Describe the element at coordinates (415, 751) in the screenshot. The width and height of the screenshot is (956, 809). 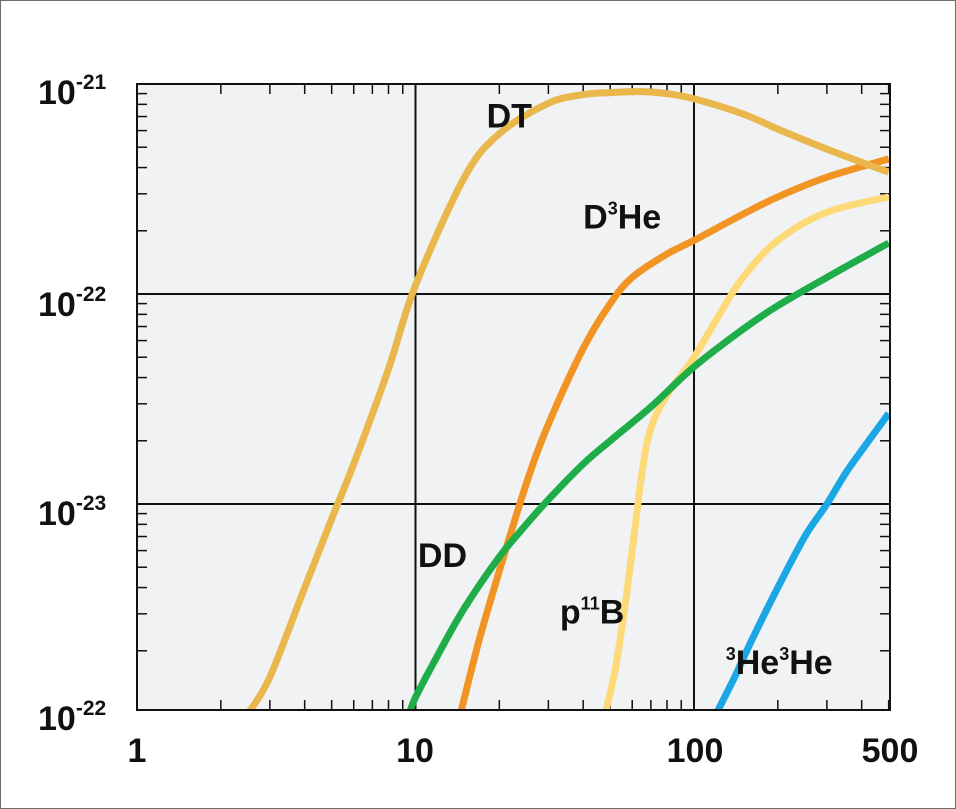
I see `x-tick-label-10: 10` at that location.